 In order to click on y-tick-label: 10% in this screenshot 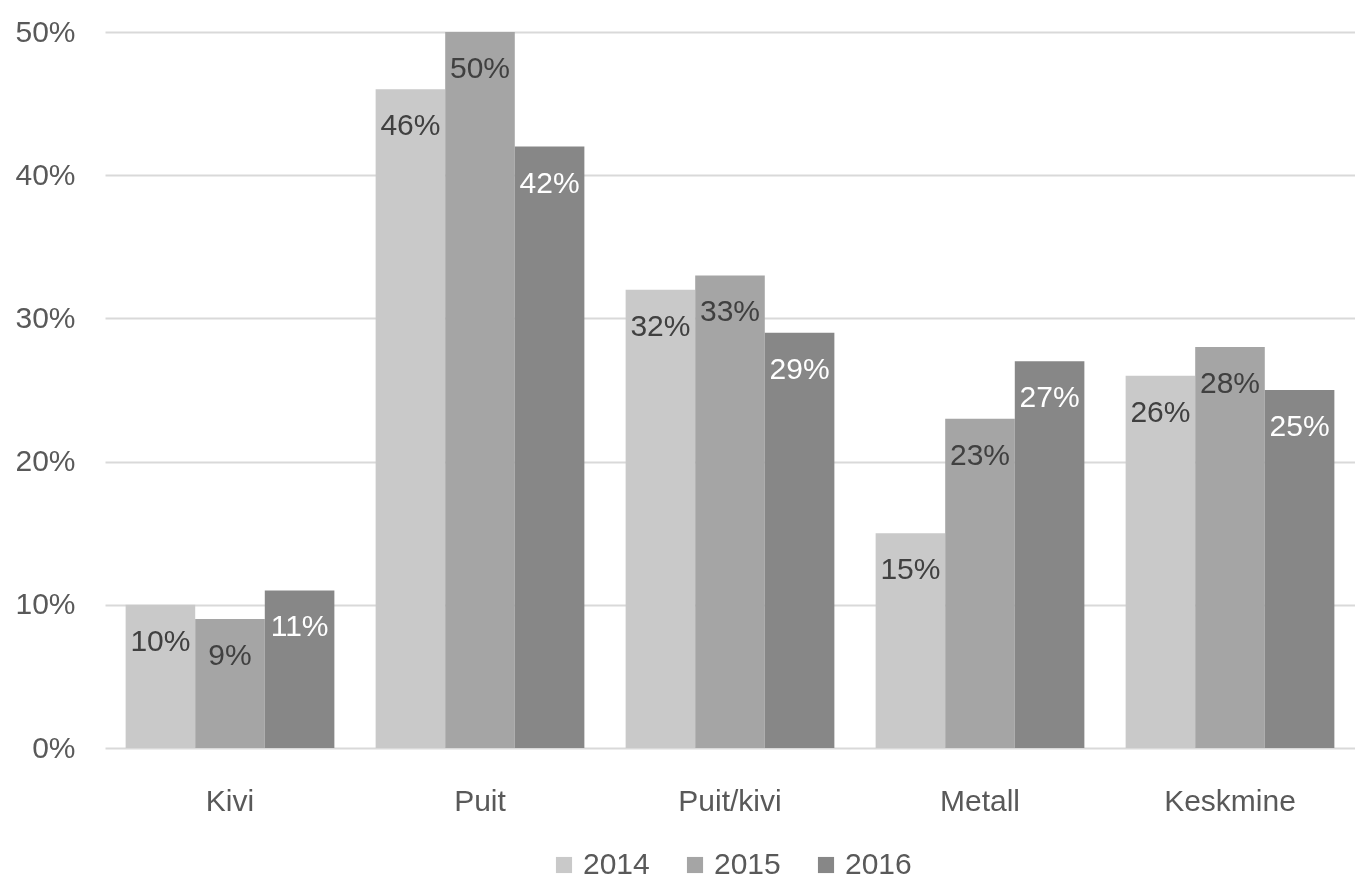, I will do `click(45, 604)`.